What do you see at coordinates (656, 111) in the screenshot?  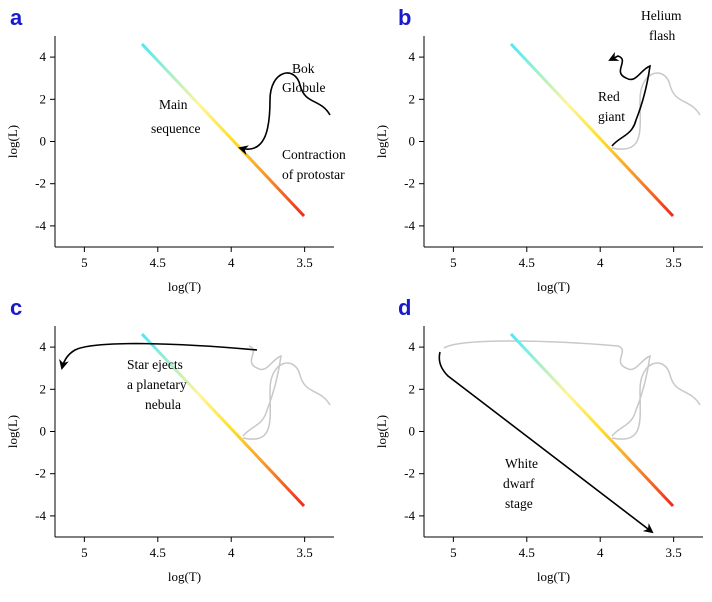 I see `faded-contraction-path` at bounding box center [656, 111].